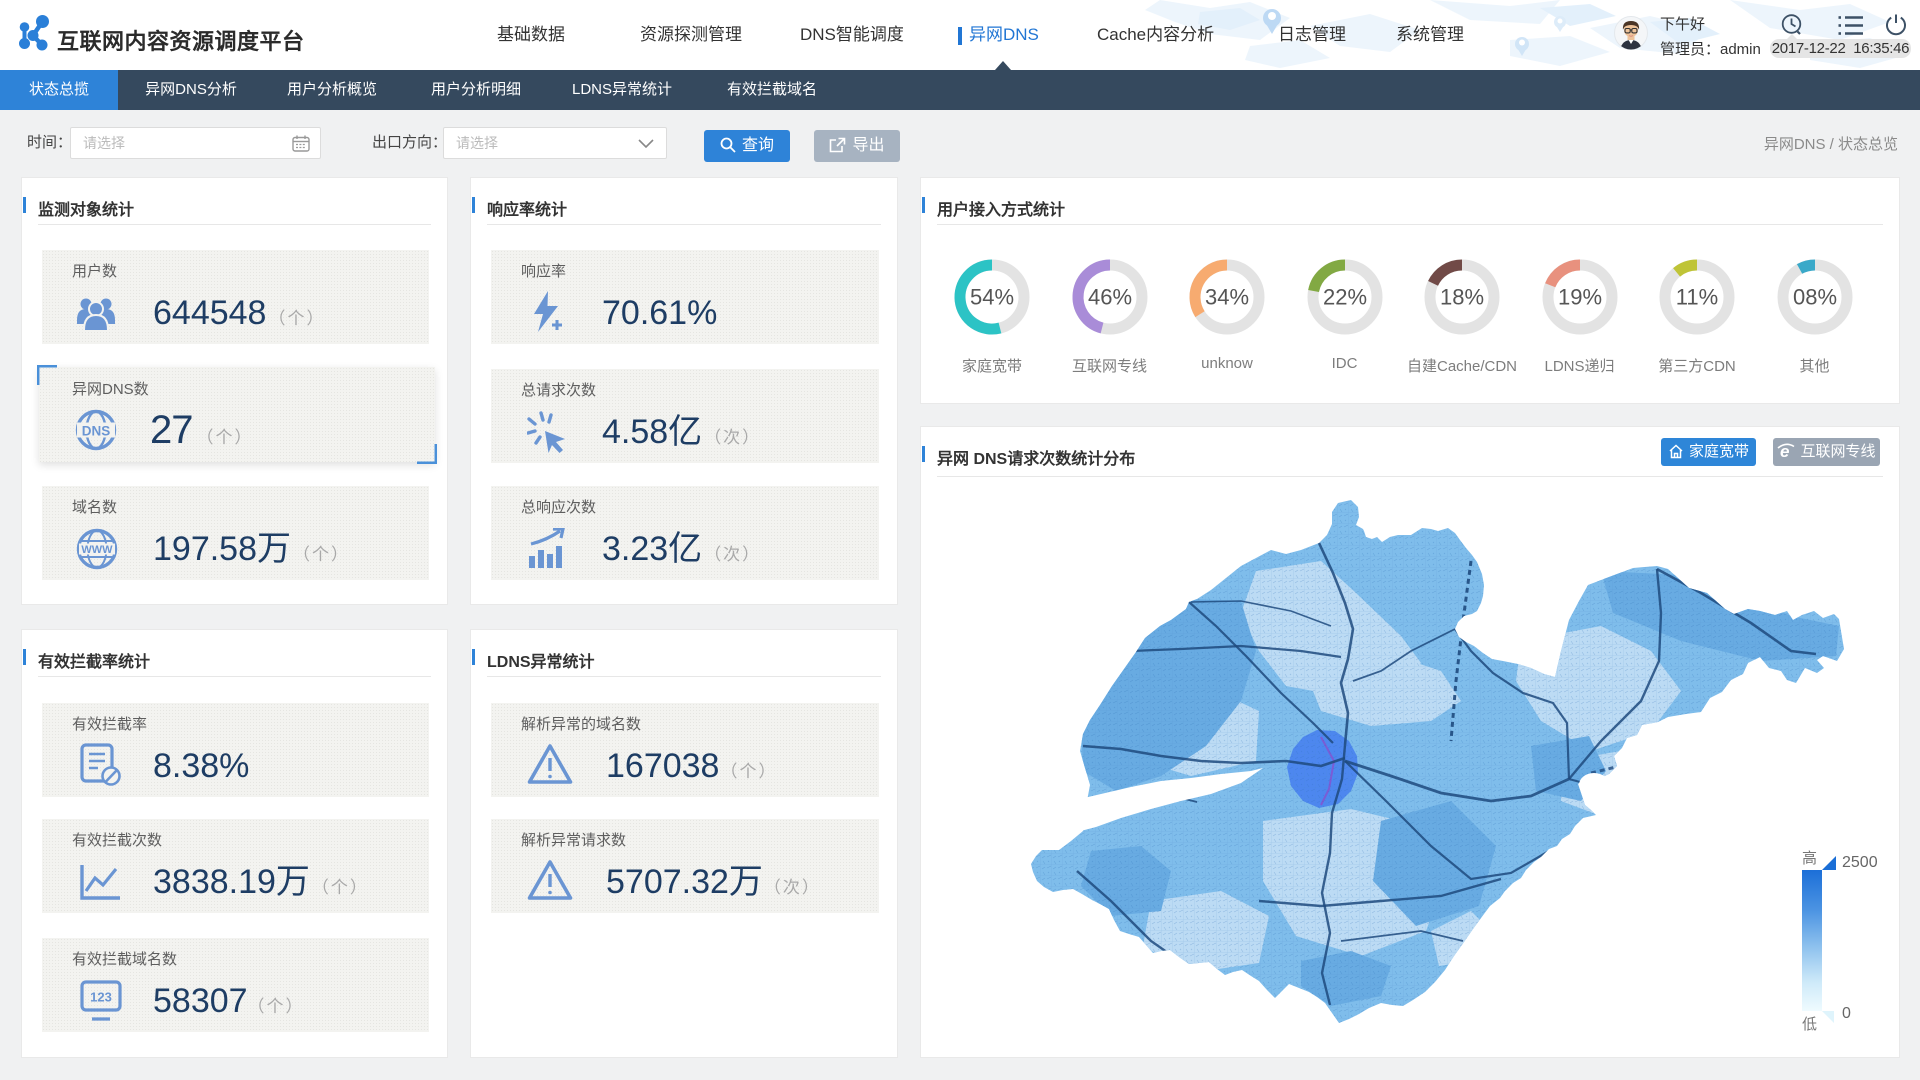 The height and width of the screenshot is (1080, 1920). I want to click on svg-text: 34%, so click(1227, 297).